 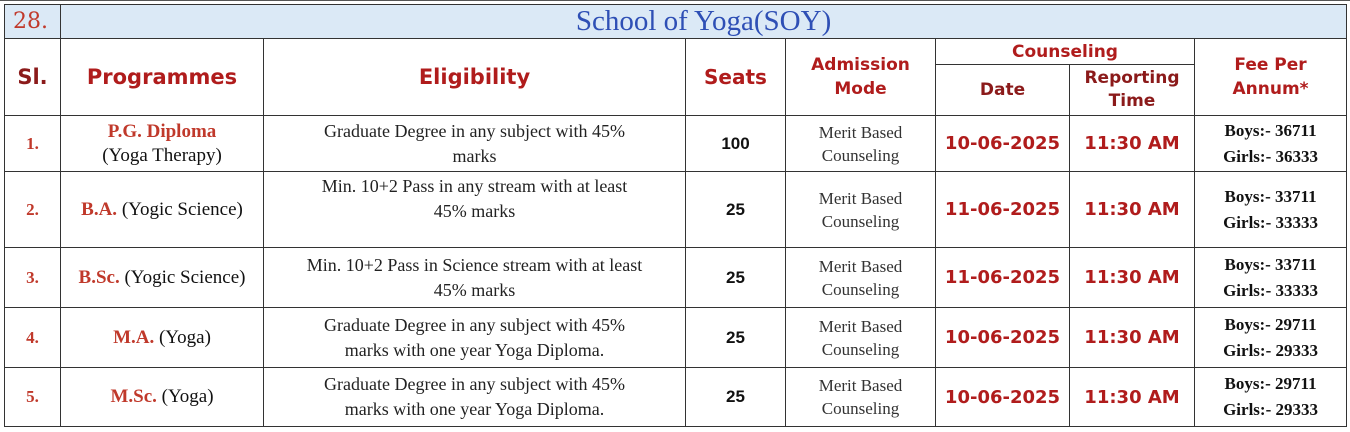 I want to click on header-admission-line1: Admission, so click(x=860, y=65).